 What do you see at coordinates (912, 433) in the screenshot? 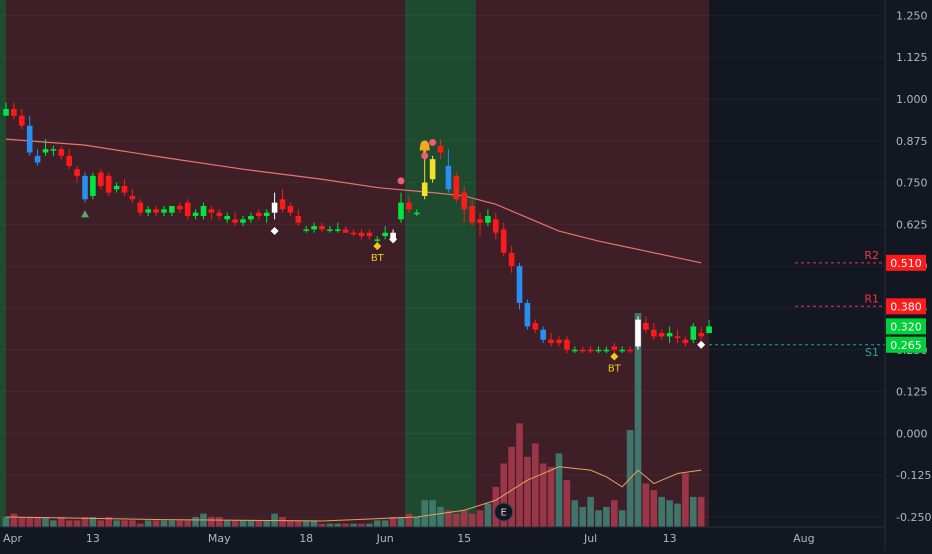
I see `price-tick-label: 0.000` at bounding box center [912, 433].